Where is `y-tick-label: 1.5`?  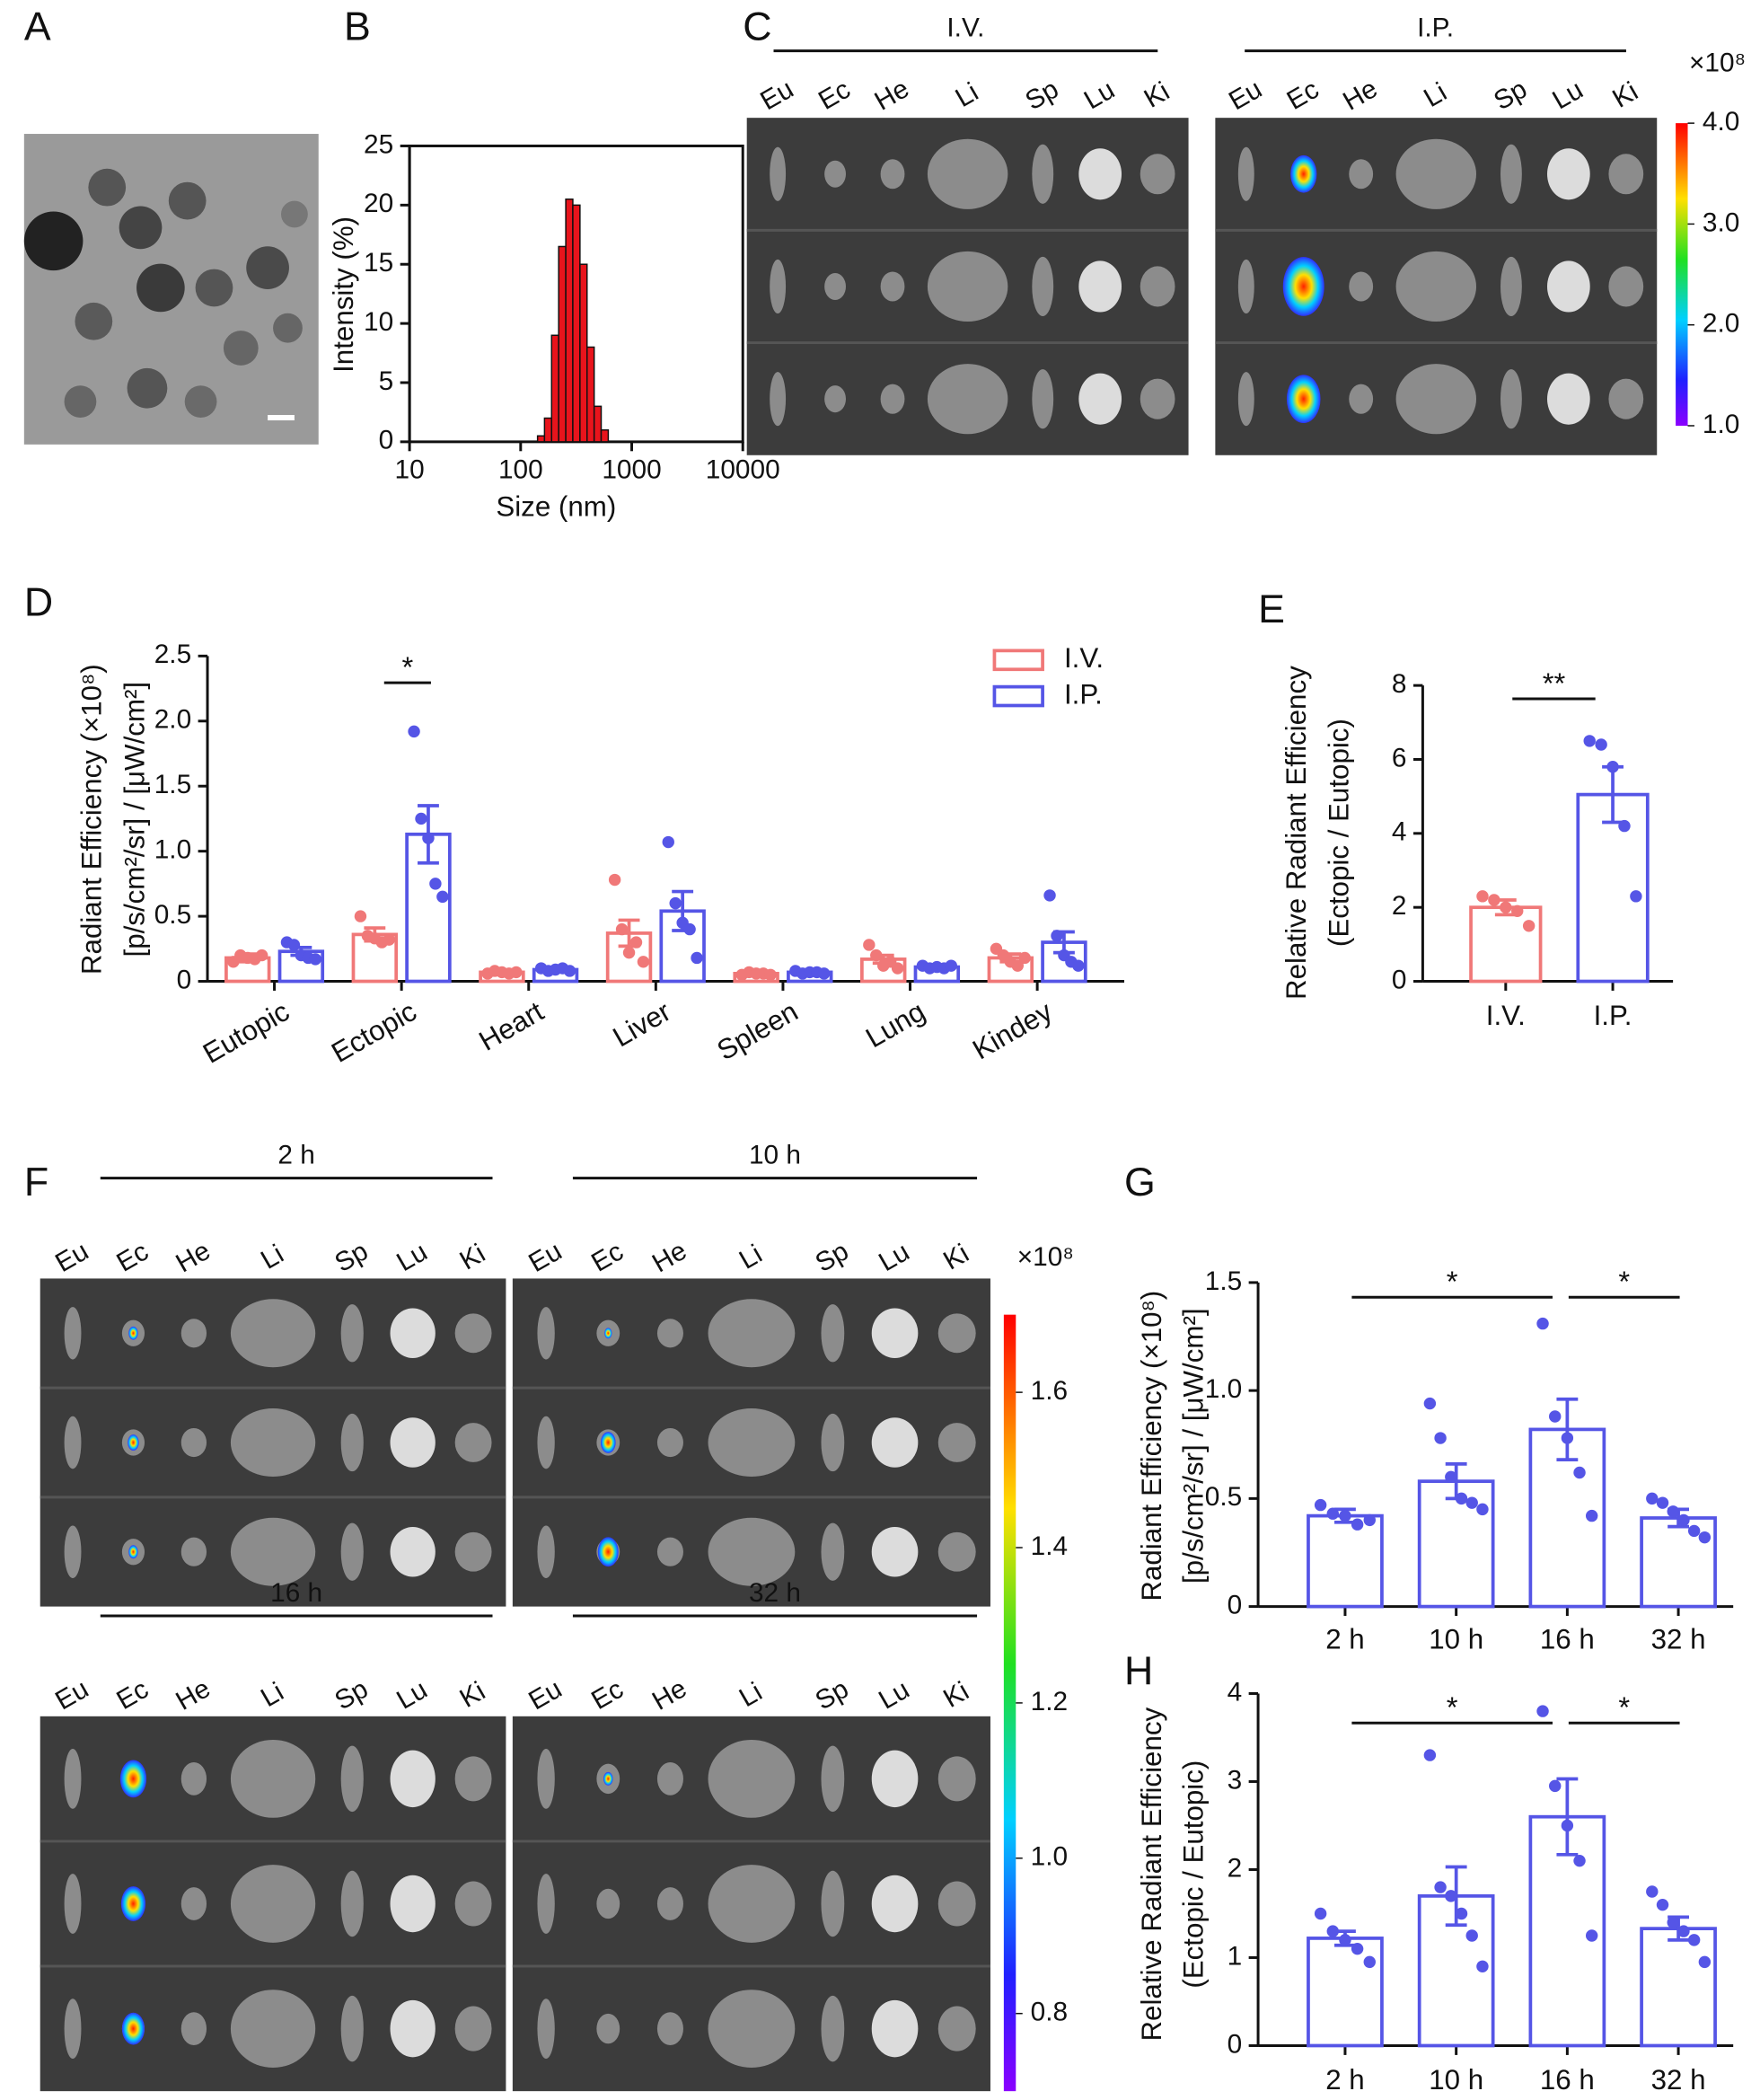
y-tick-label: 1.5 is located at coordinates (172, 784).